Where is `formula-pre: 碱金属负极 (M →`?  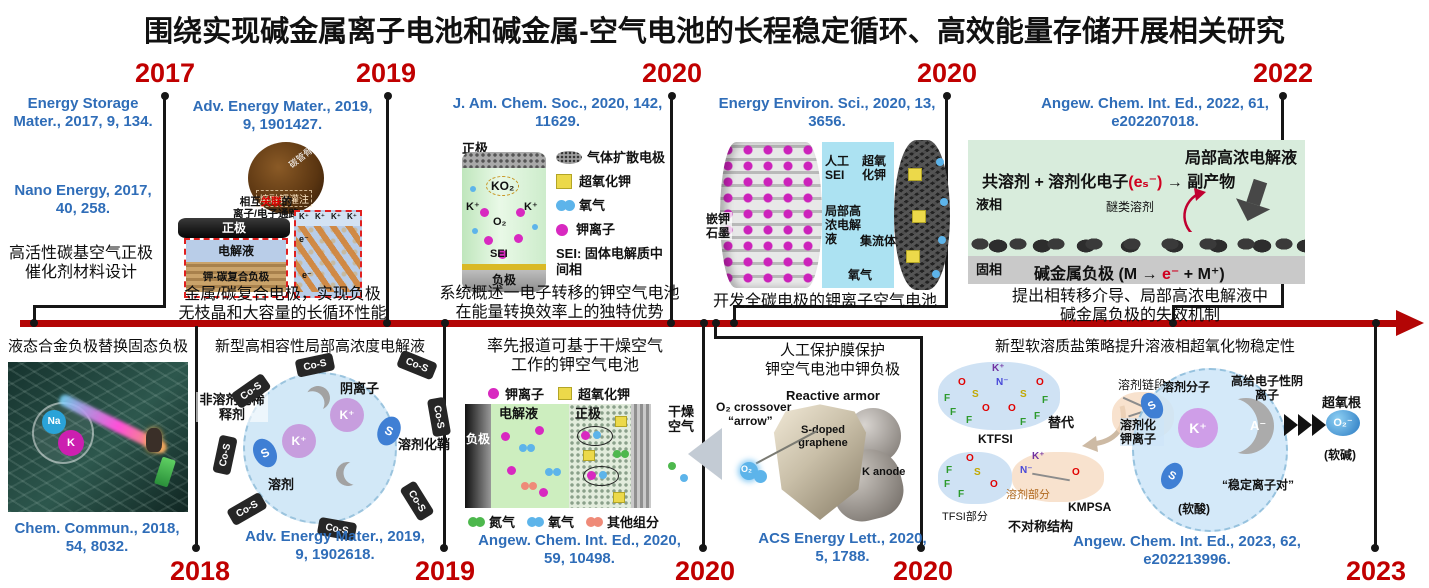 formula-pre: 碱金属负极 (M → is located at coordinates (1098, 274).